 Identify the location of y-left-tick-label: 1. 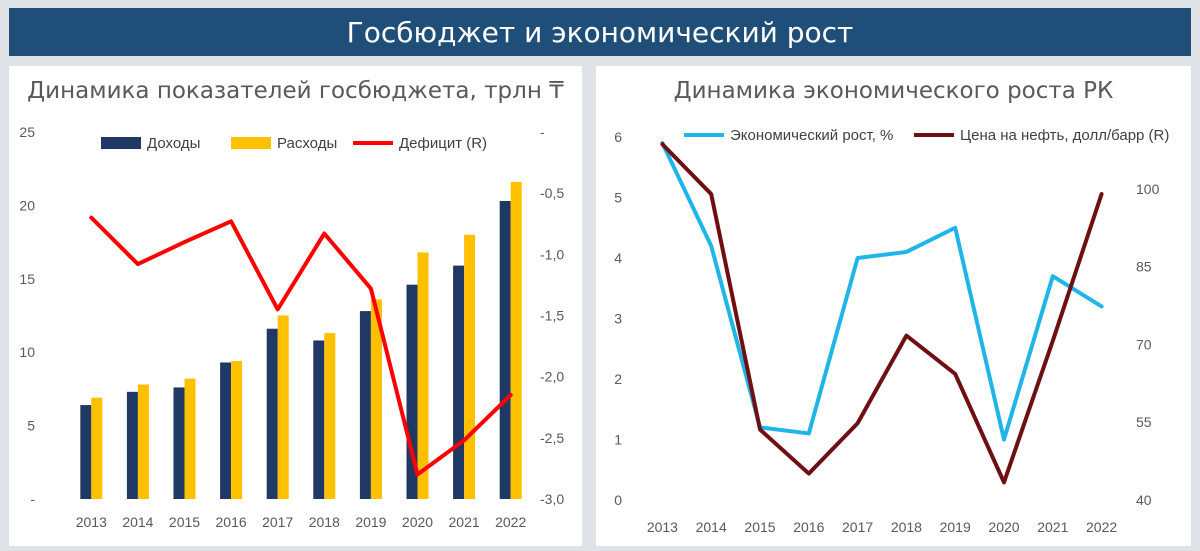
(618, 440).